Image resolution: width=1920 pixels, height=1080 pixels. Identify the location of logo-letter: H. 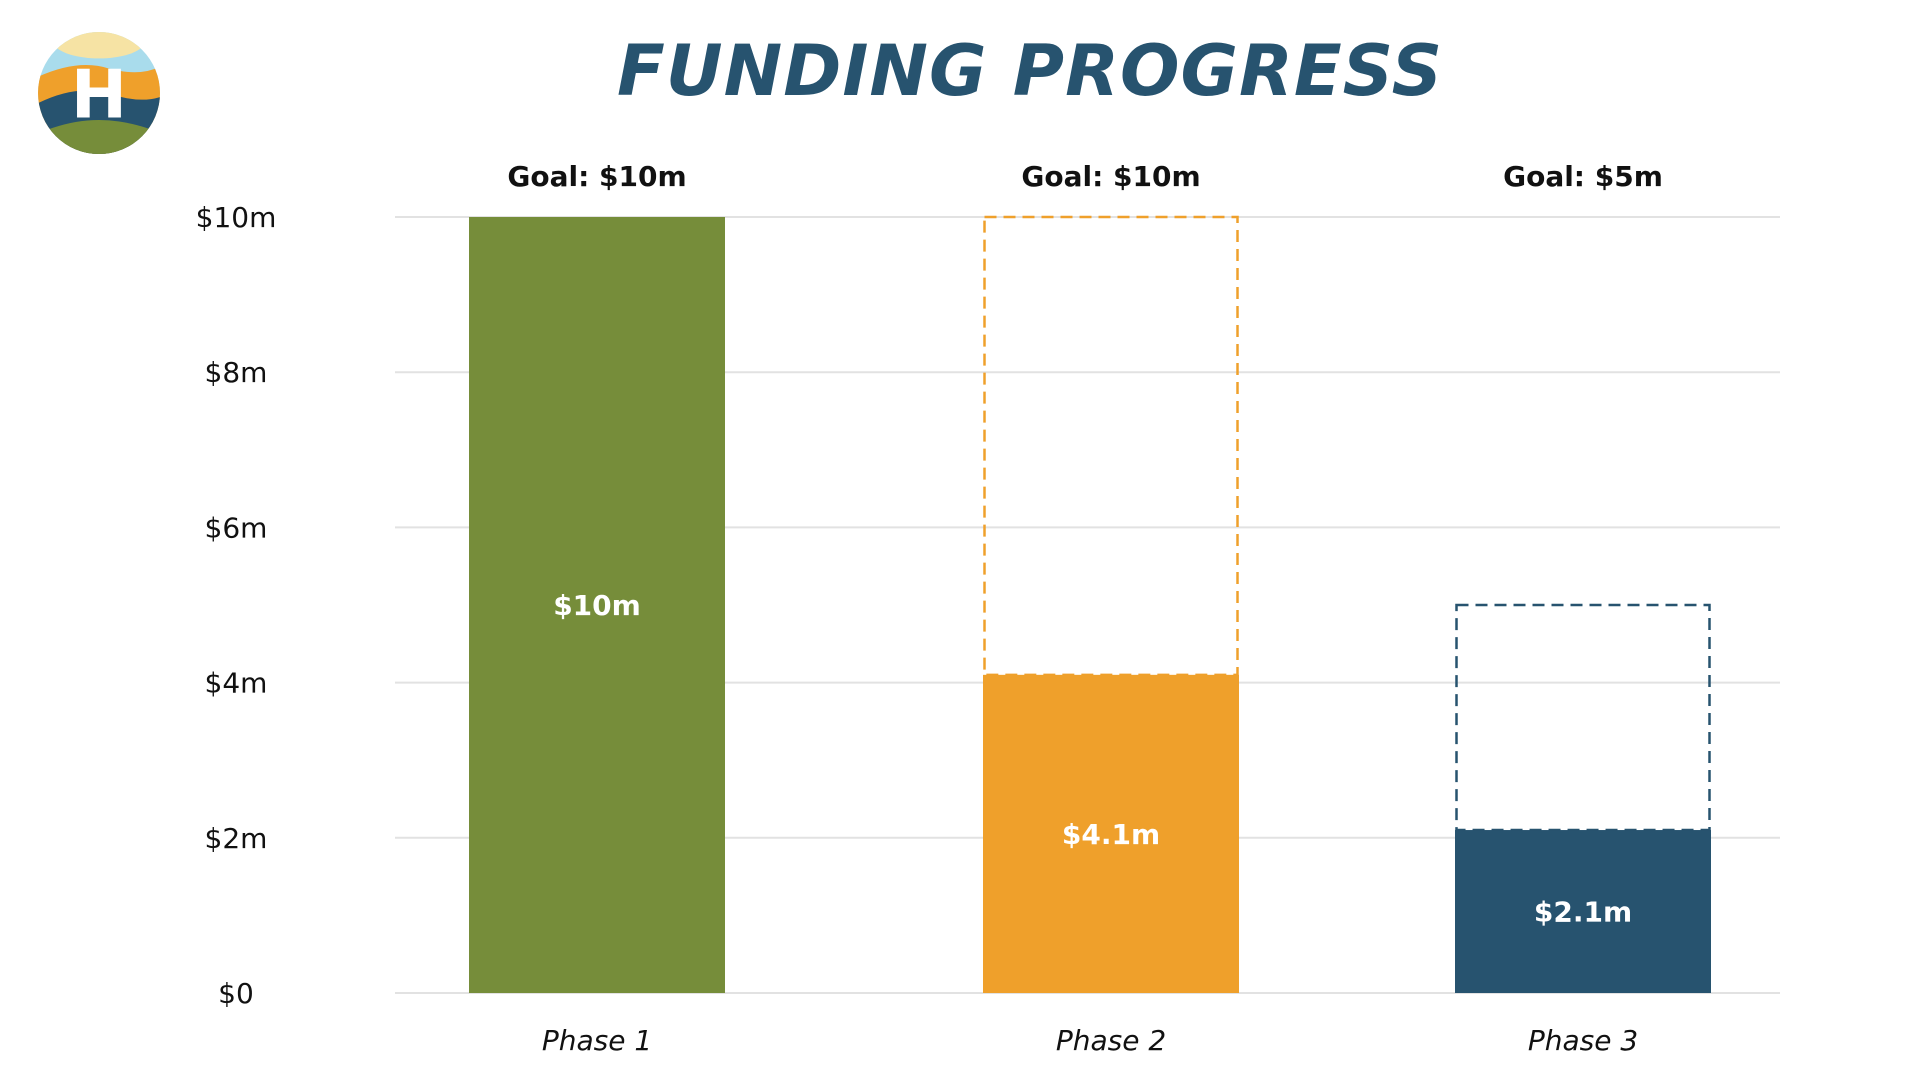
(99, 94).